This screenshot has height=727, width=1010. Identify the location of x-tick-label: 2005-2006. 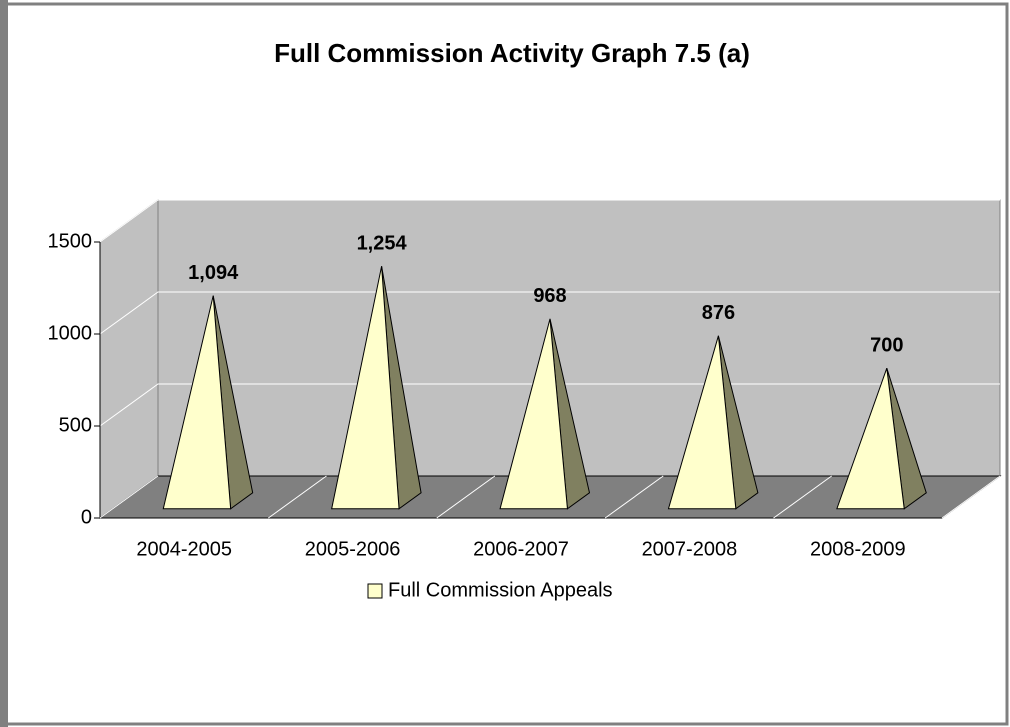
(353, 549).